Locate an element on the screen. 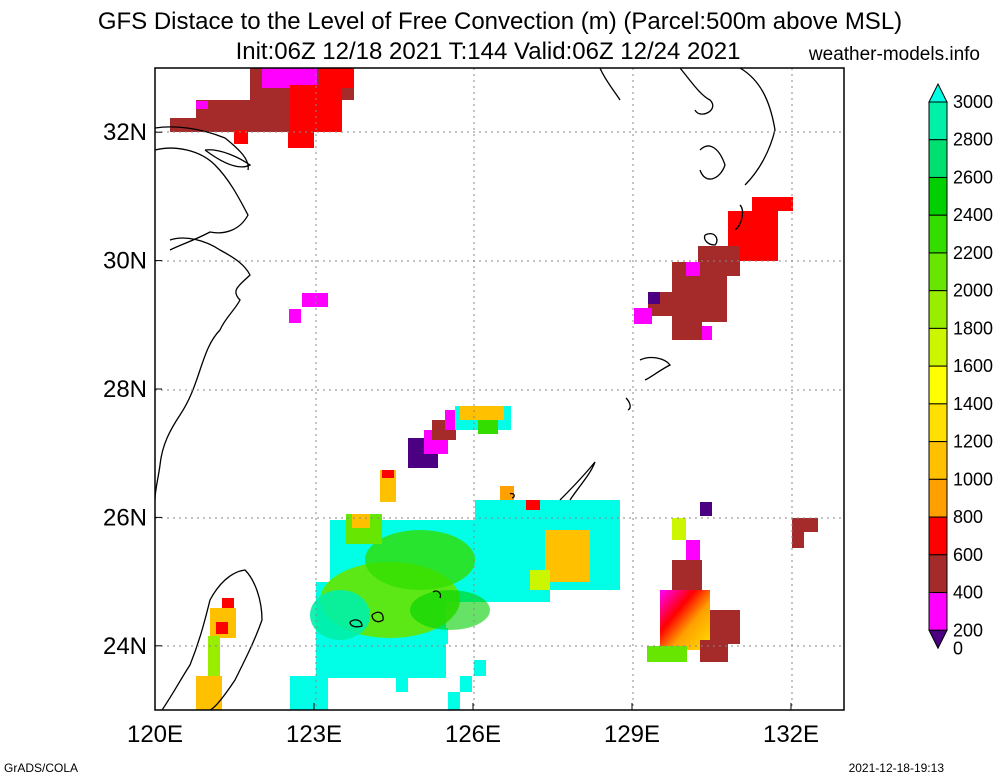 The width and height of the screenshot is (1000, 779). colorbar-label: 2600 is located at coordinates (973, 177).